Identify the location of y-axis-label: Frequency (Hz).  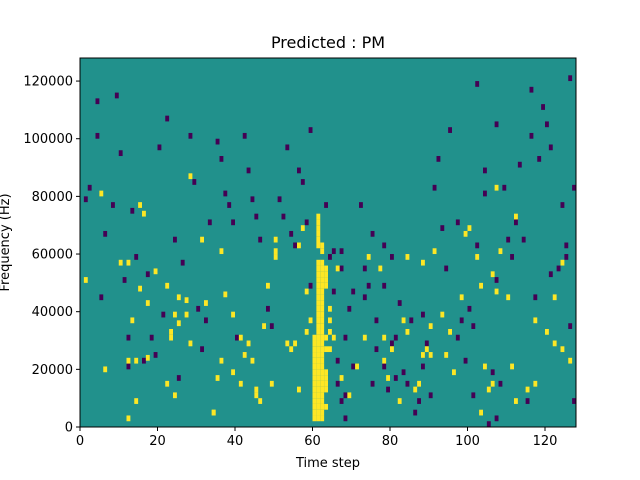
(6, 242).